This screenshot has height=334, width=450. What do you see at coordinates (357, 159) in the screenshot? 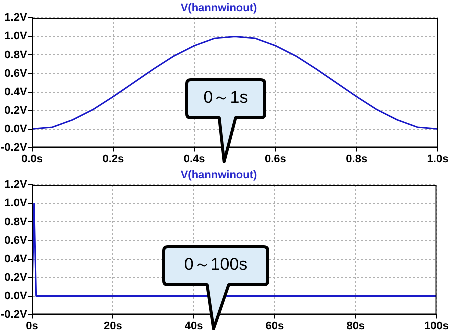
I see `x-tick-label: 0.8s` at bounding box center [357, 159].